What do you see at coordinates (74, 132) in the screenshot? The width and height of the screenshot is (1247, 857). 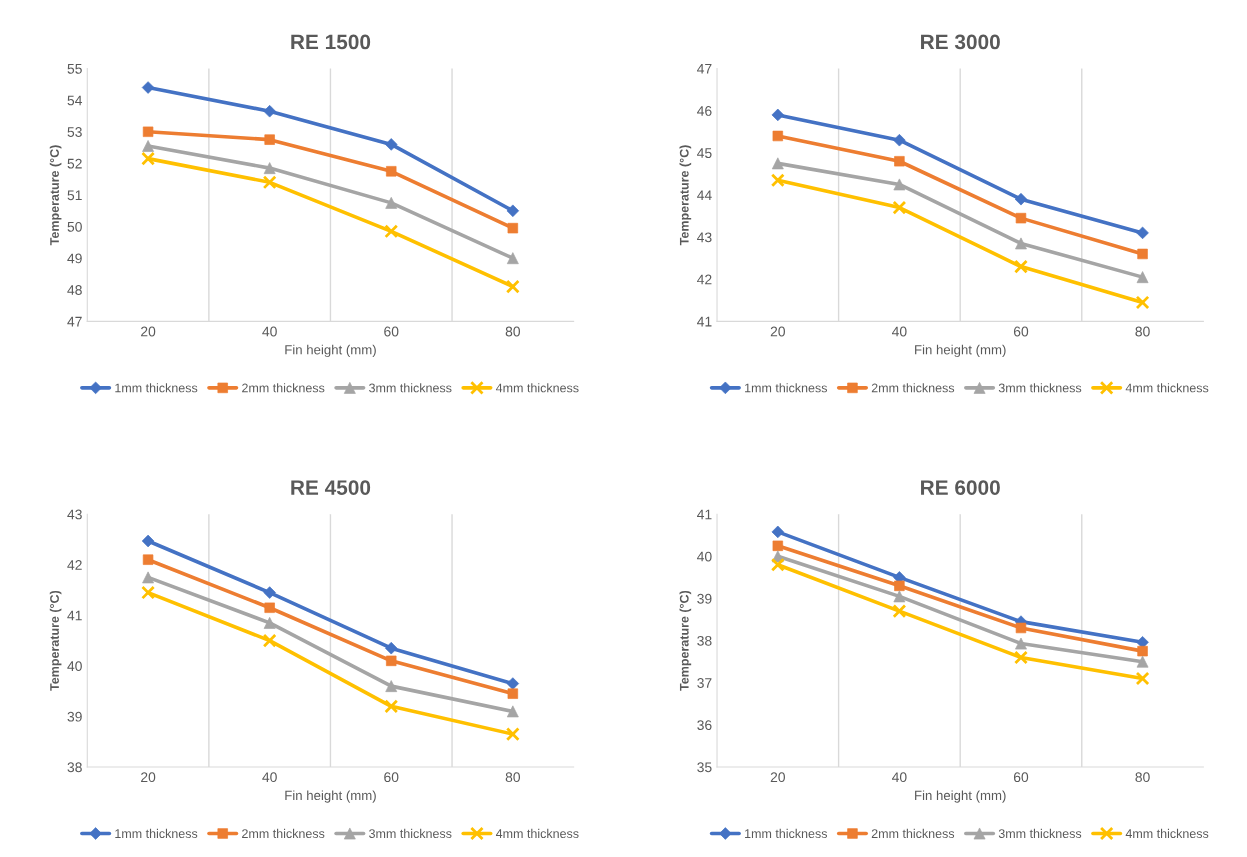 I see `y-tick-label: 53` at bounding box center [74, 132].